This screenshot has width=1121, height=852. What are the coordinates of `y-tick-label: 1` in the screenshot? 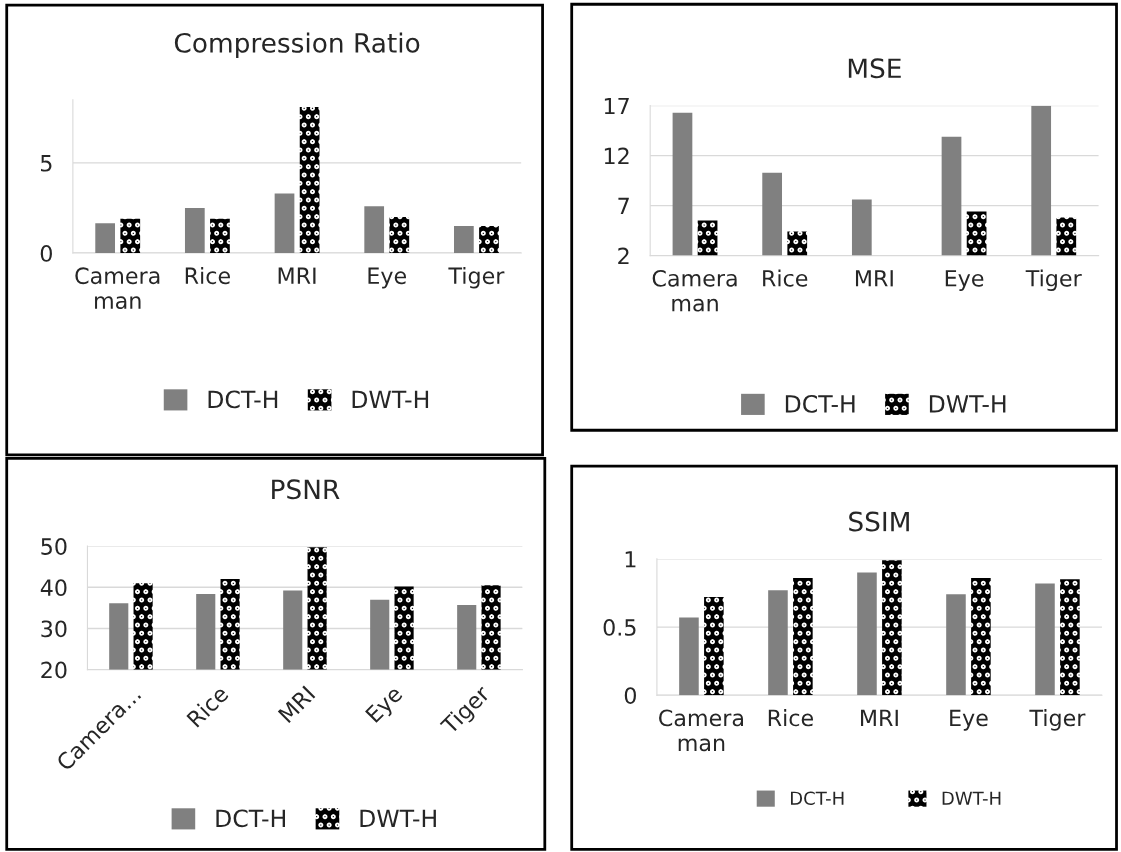 It's located at (630, 559).